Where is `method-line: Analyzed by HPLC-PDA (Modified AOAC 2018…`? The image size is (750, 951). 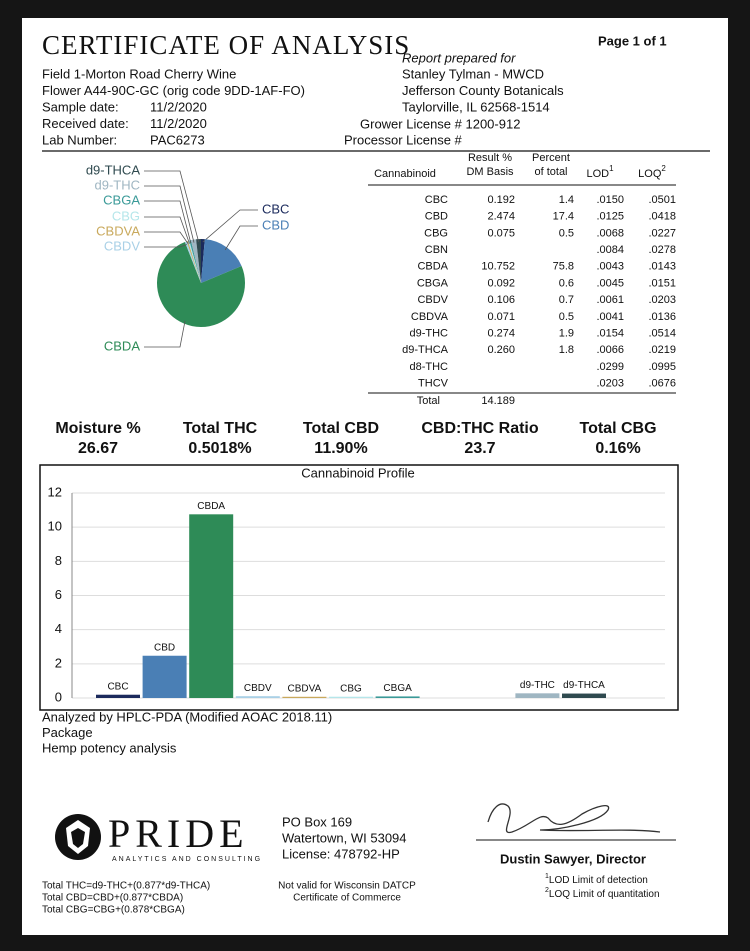
method-line: Analyzed by HPLC-PDA (Modified AOAC 2018… is located at coordinates (187, 716).